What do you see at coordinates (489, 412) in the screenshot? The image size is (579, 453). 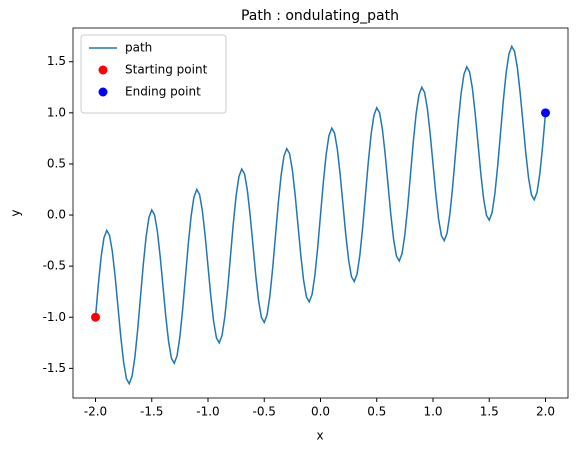 I see `x-tick-label: 1.5` at bounding box center [489, 412].